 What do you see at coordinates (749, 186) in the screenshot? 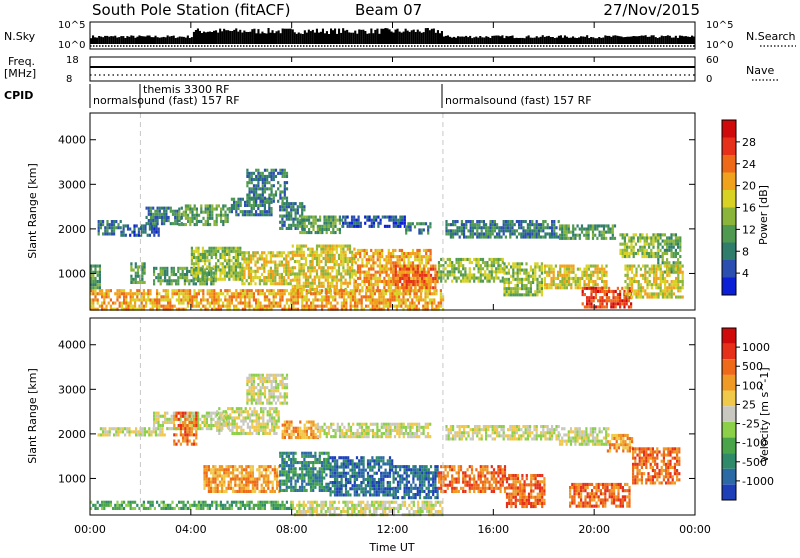
I see `colorbar-tick-label: 20` at bounding box center [749, 186].